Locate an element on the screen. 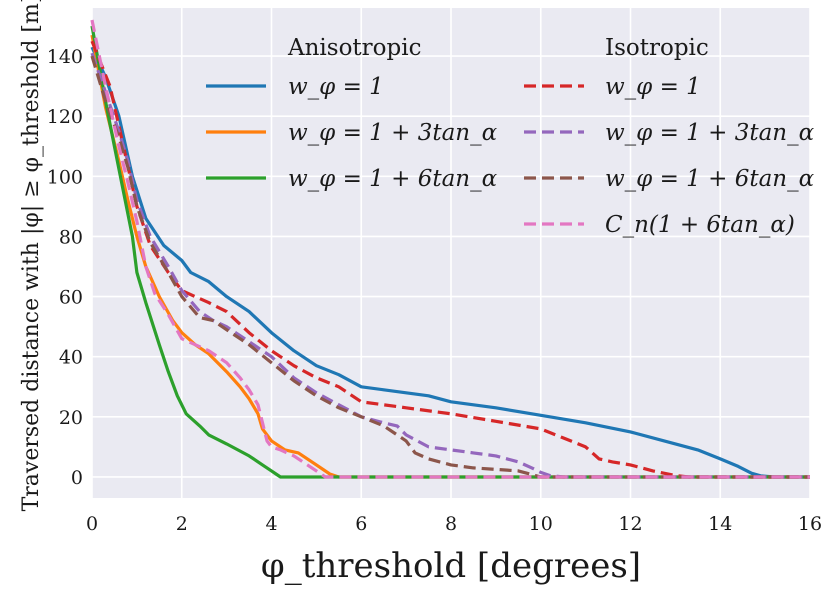 Image resolution: width=830 pixels, height=591 pixels. legend-title-isotropic: Isotropic is located at coordinates (657, 48).